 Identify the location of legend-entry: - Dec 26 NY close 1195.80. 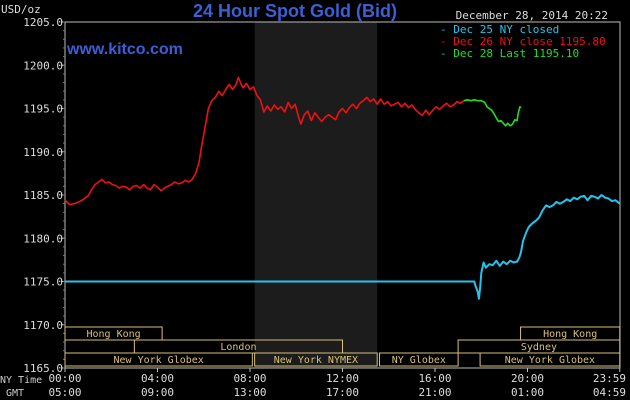
(523, 41).